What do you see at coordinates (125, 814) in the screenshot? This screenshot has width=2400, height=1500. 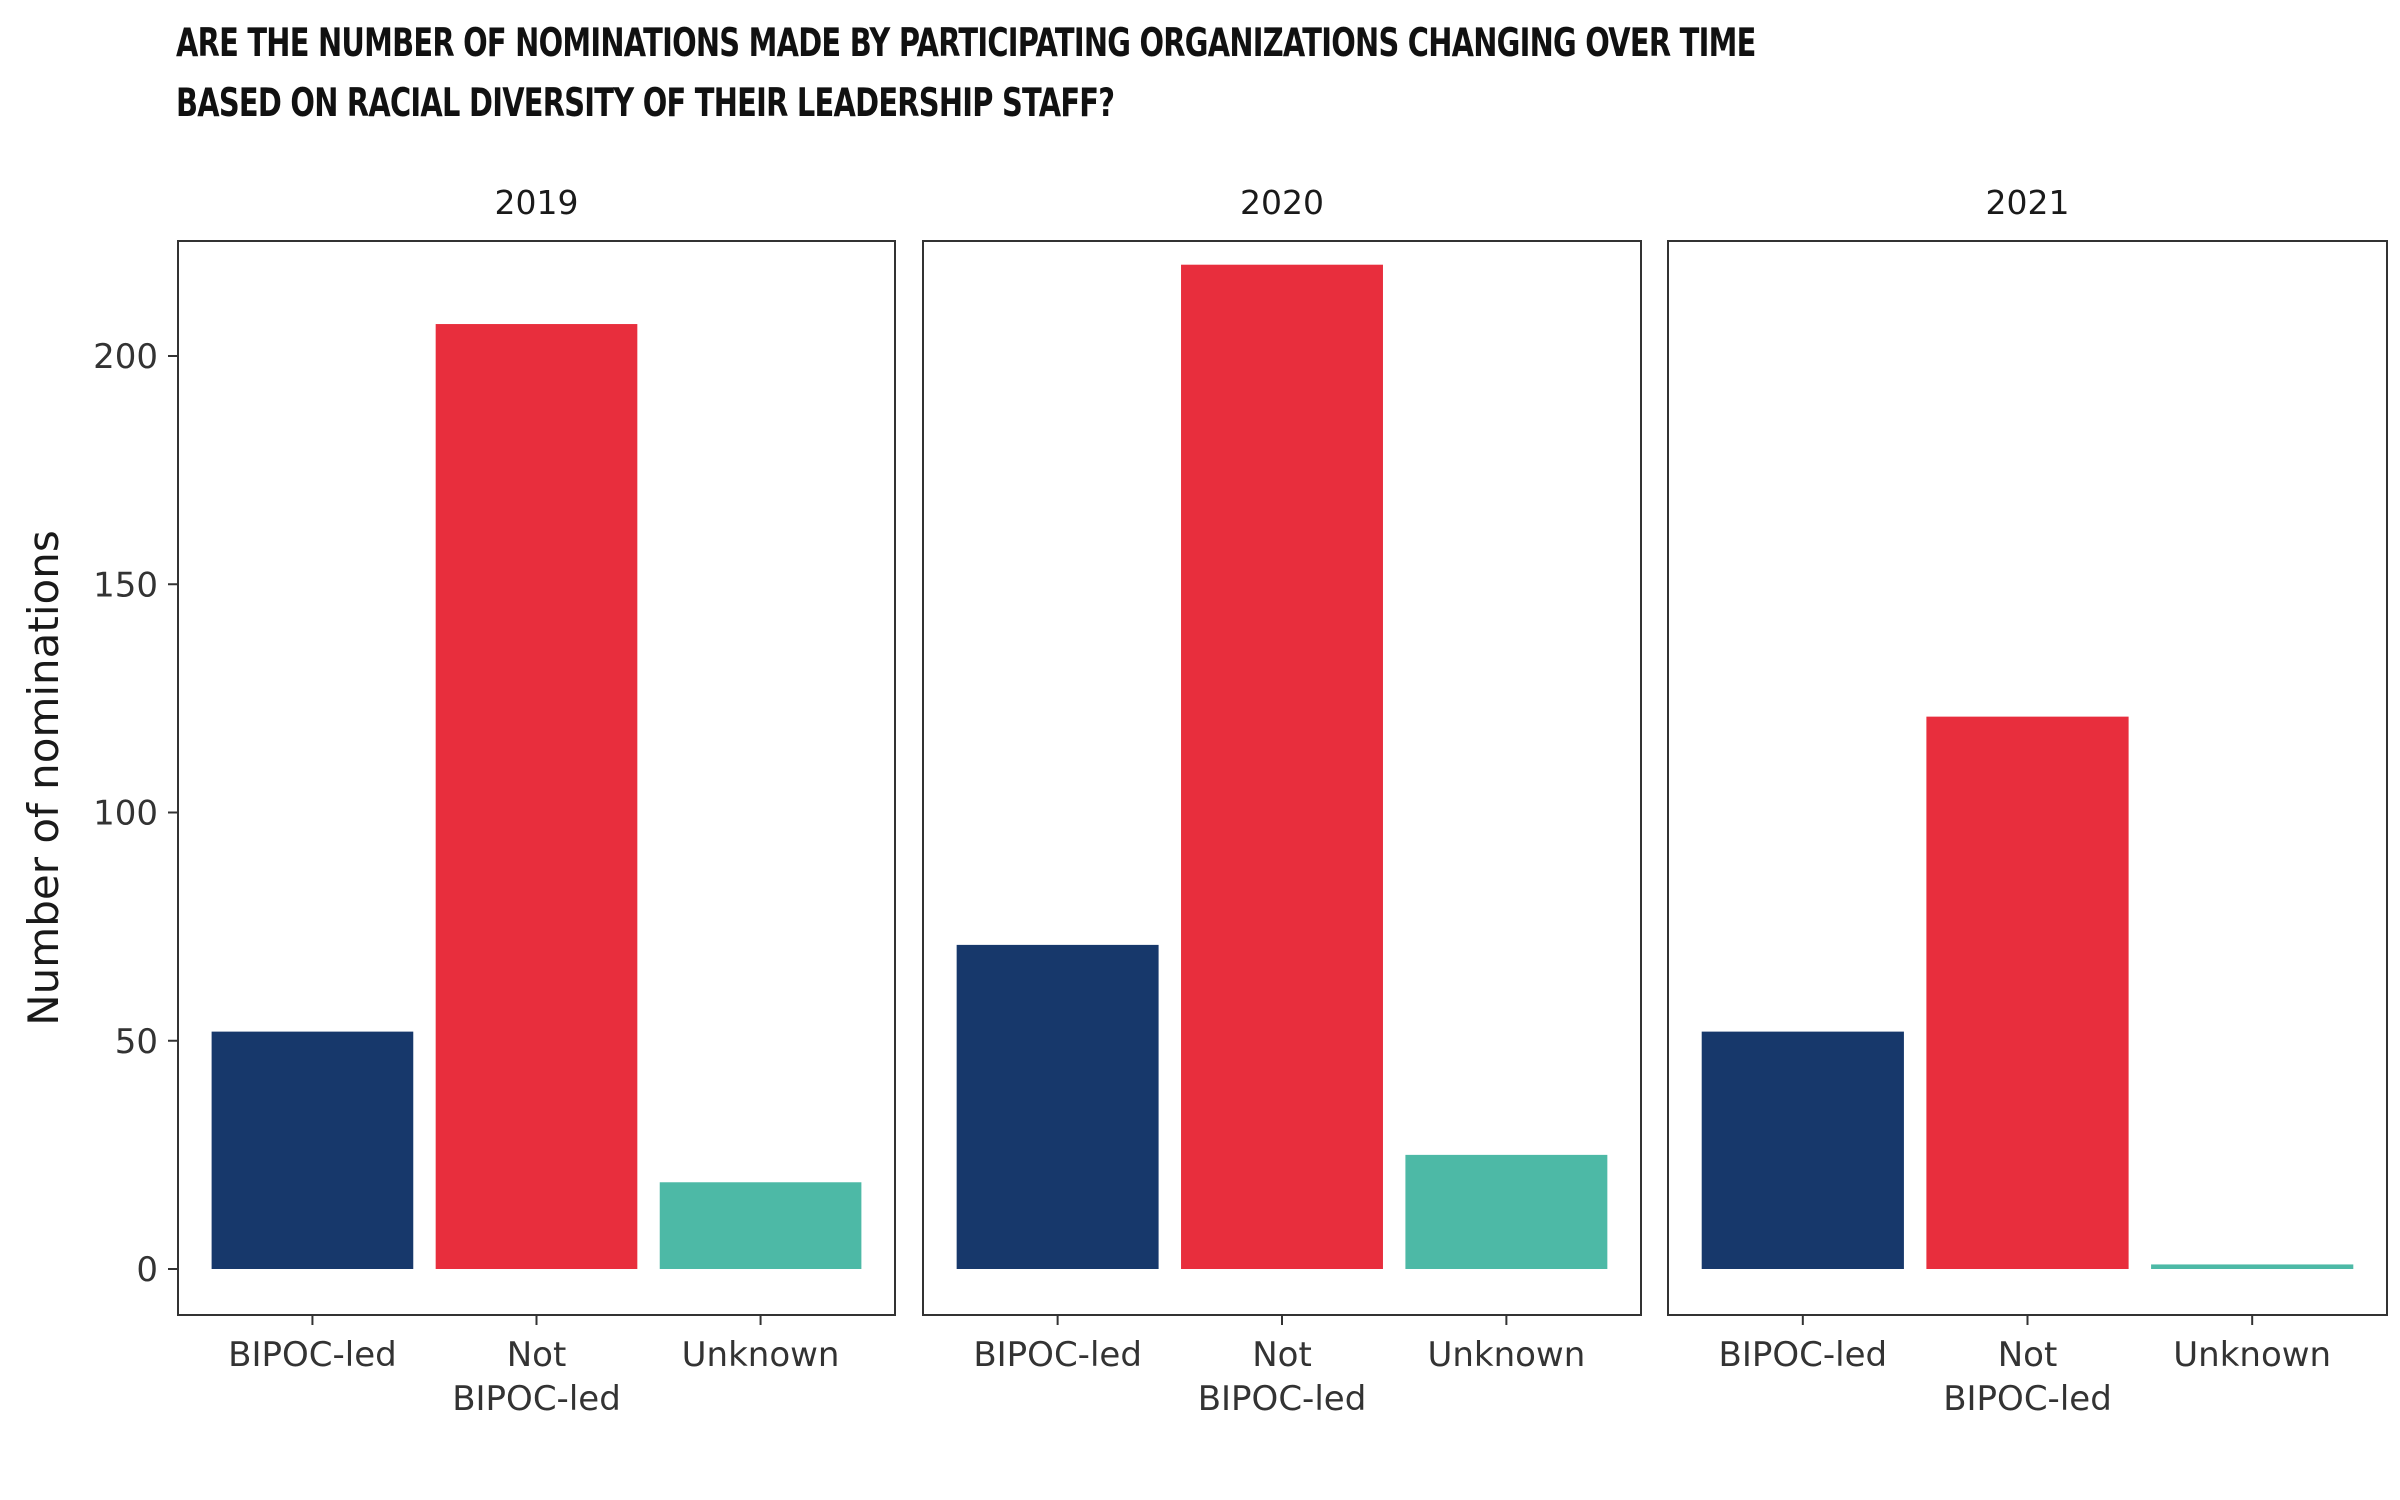 I see `y-tick-label-100: 100` at bounding box center [125, 814].